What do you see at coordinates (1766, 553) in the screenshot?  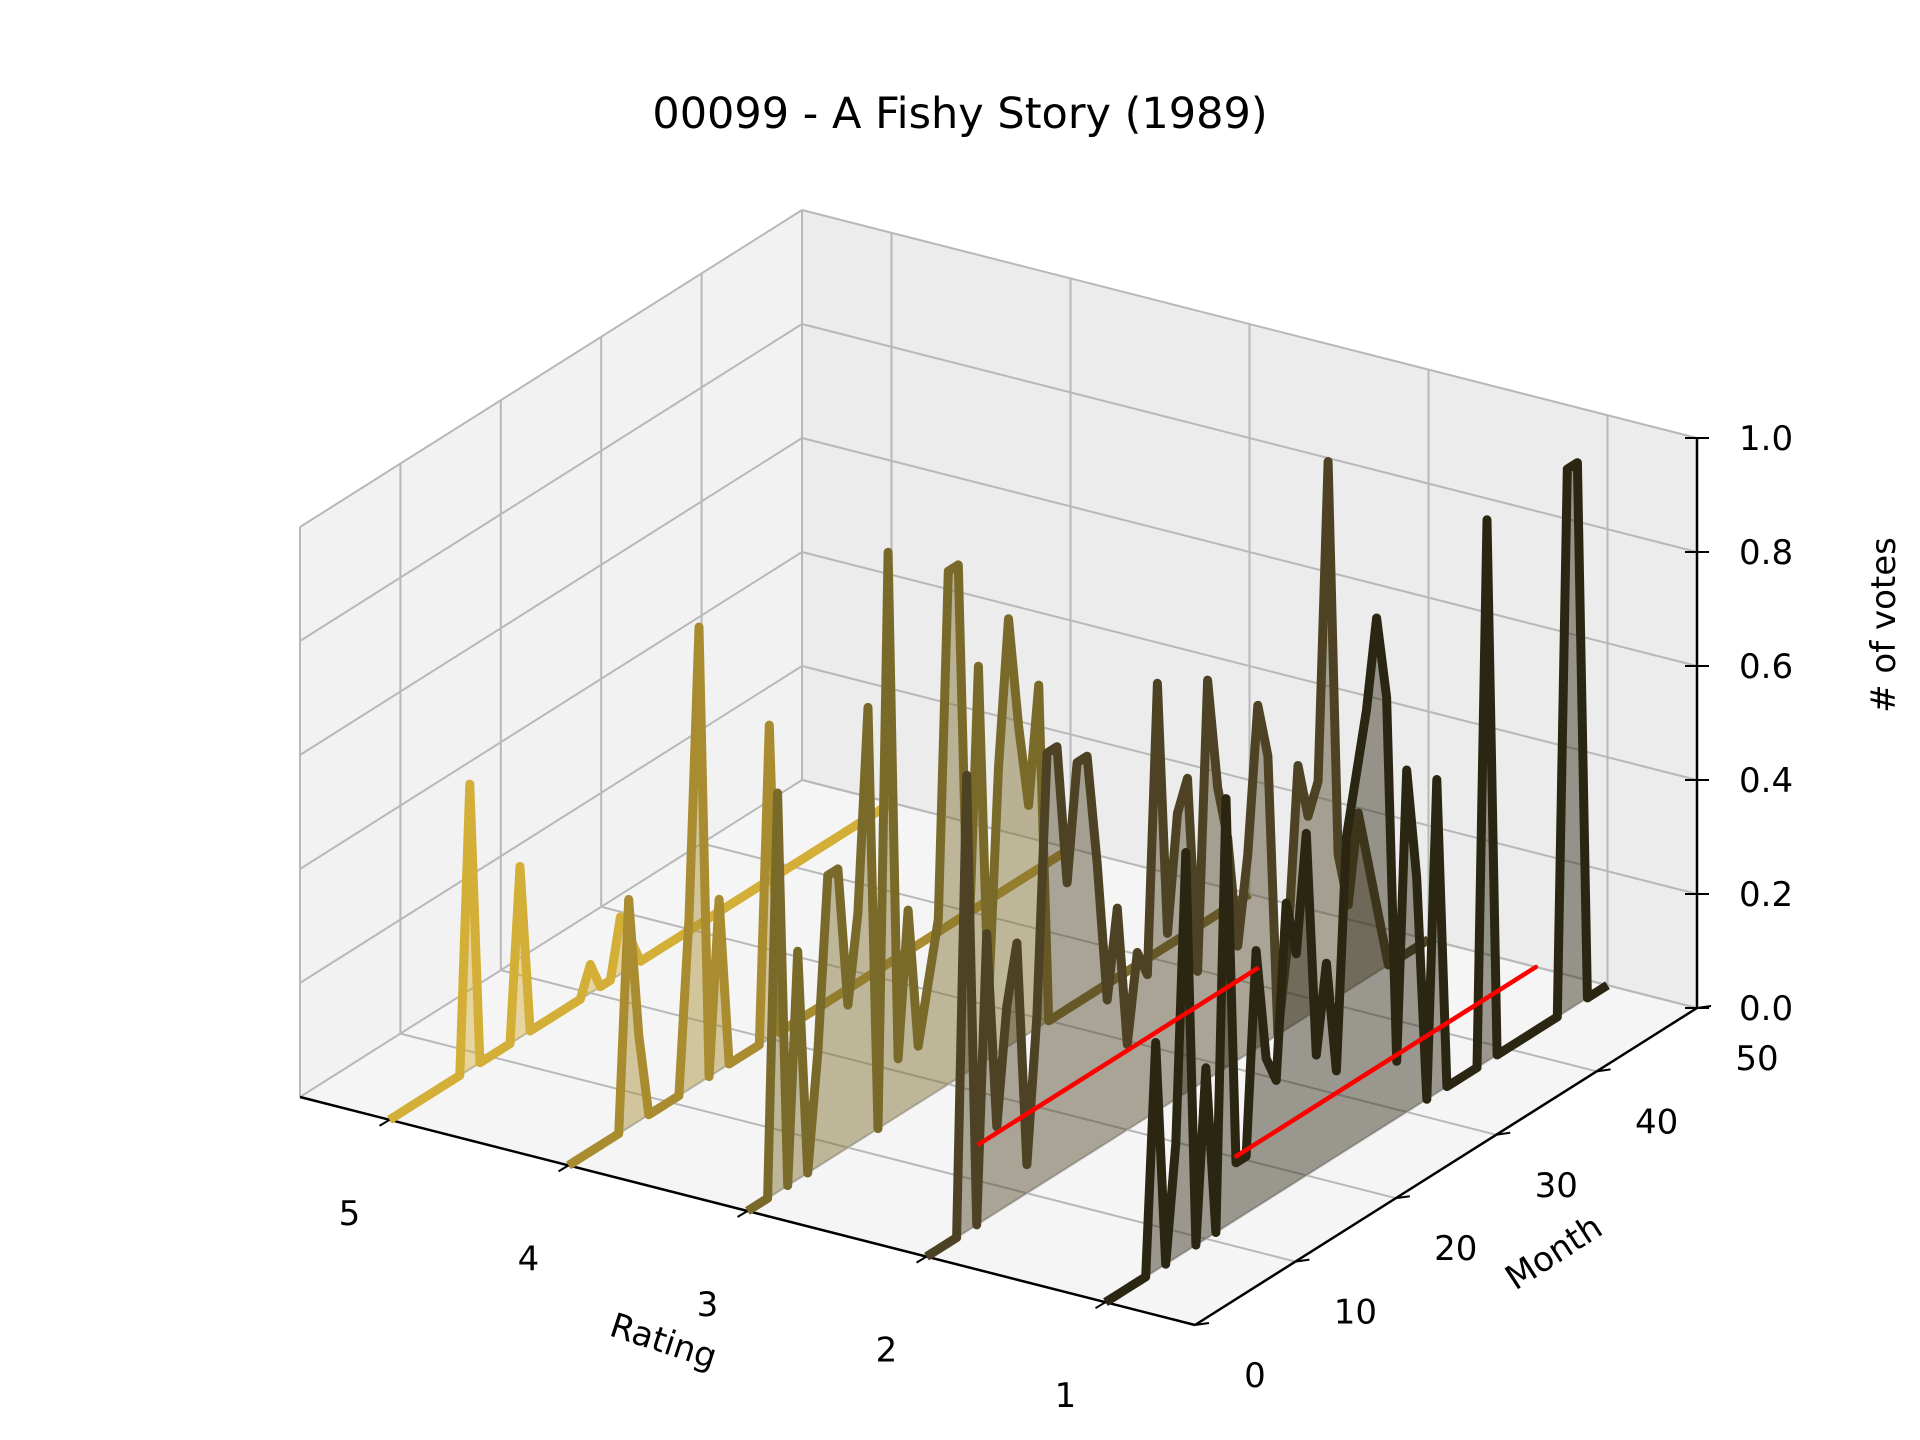 I see `z-tick-label: 0.8` at bounding box center [1766, 553].